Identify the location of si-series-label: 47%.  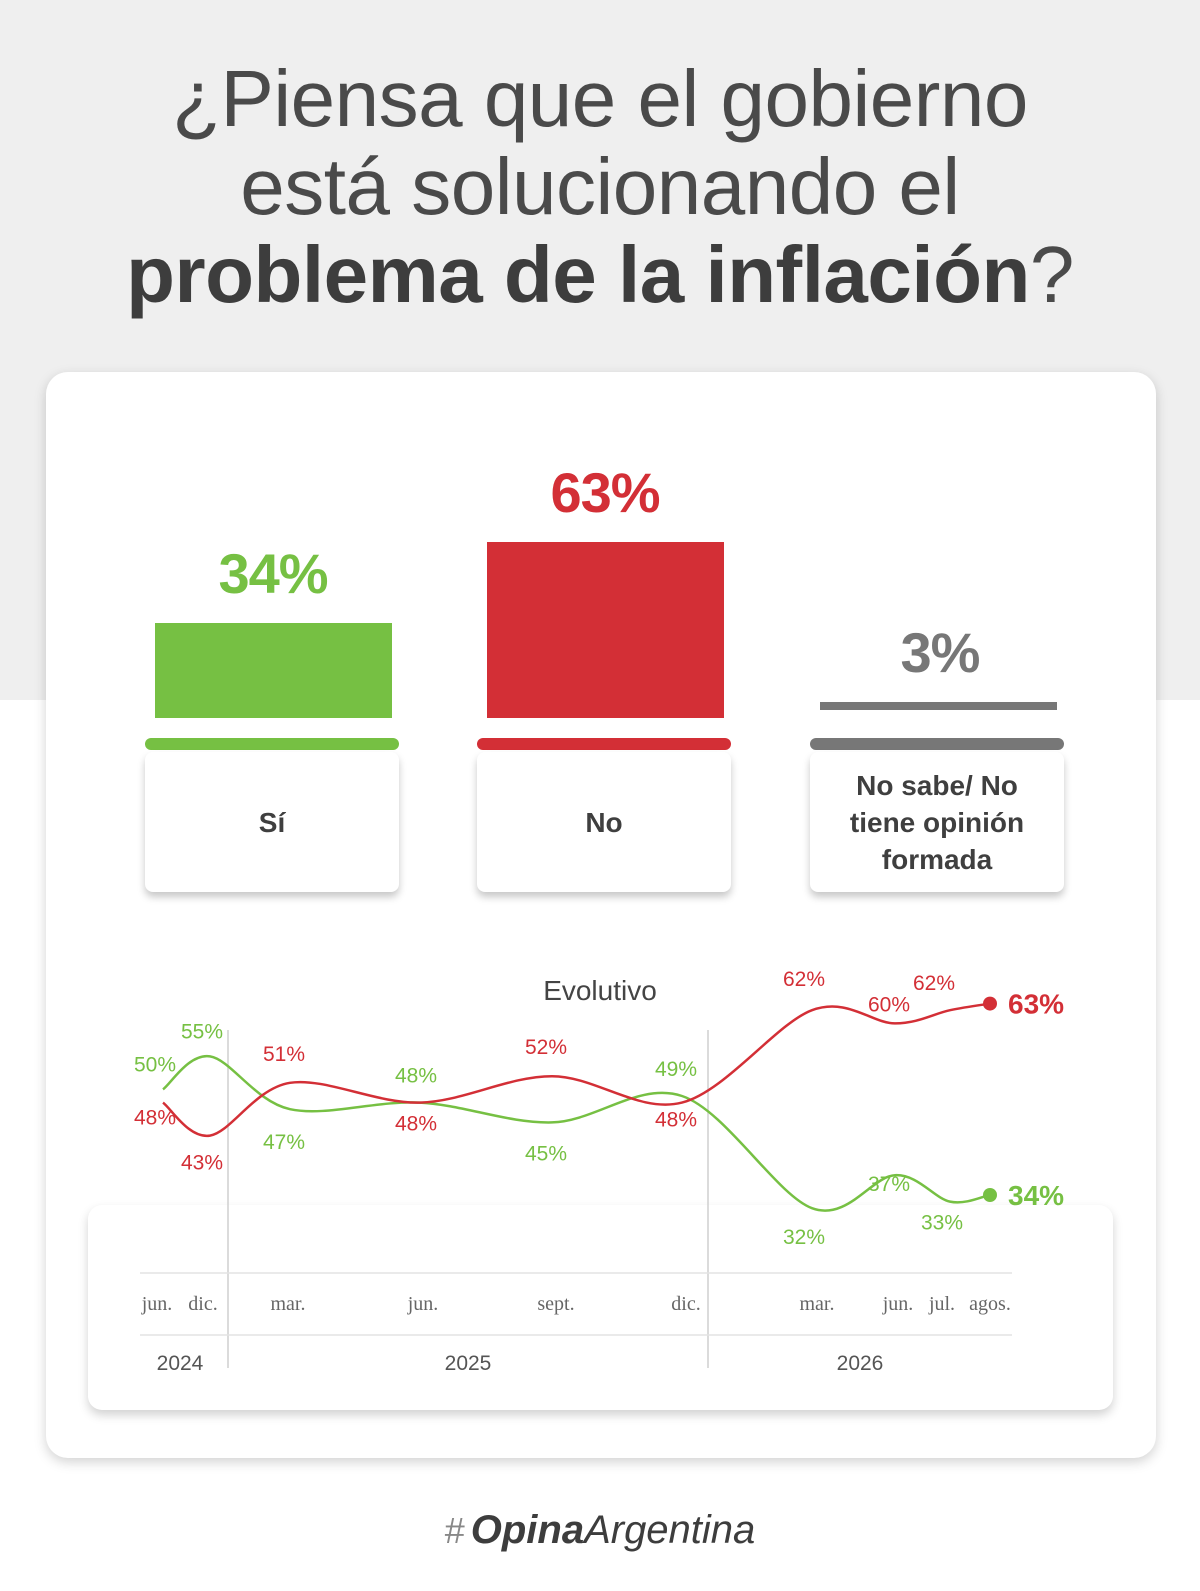
(284, 1142).